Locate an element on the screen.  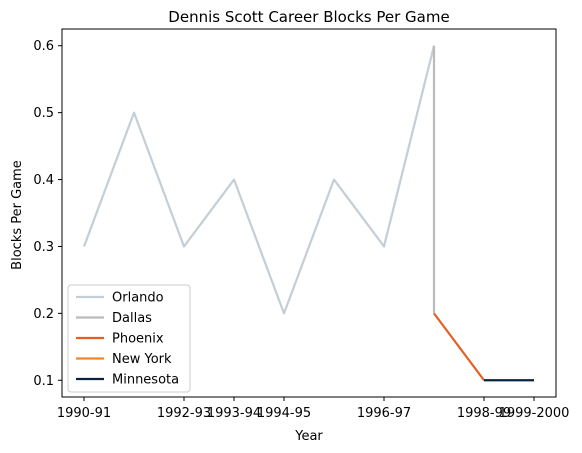
x-tick-label: 1998-99 is located at coordinates (484, 413).